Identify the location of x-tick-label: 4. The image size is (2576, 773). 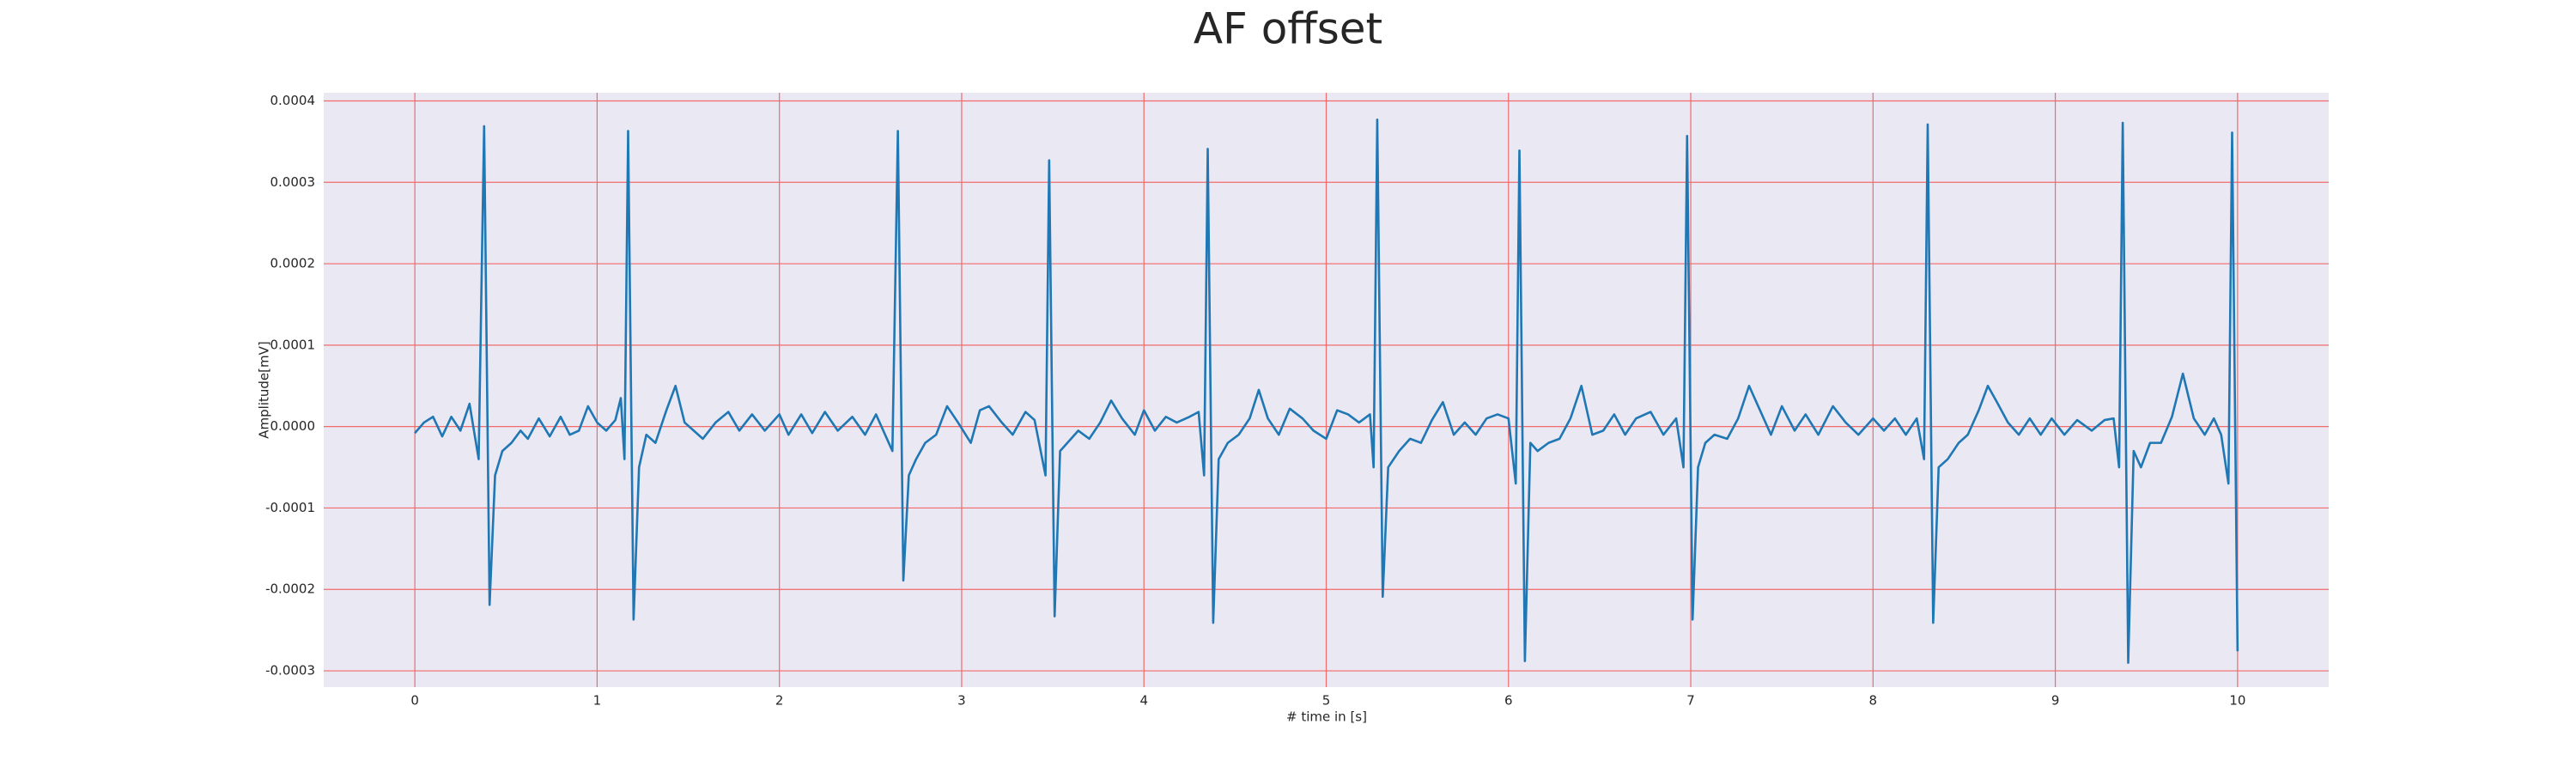
(1144, 701).